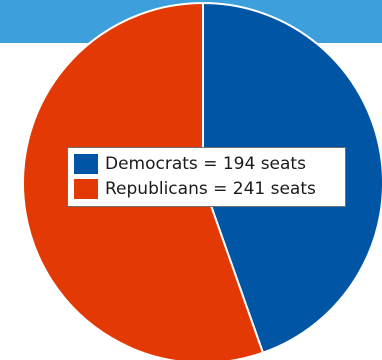 The height and width of the screenshot is (360, 382). I want to click on legend-label-democrats: Democrats = 194 seats, so click(205, 163).